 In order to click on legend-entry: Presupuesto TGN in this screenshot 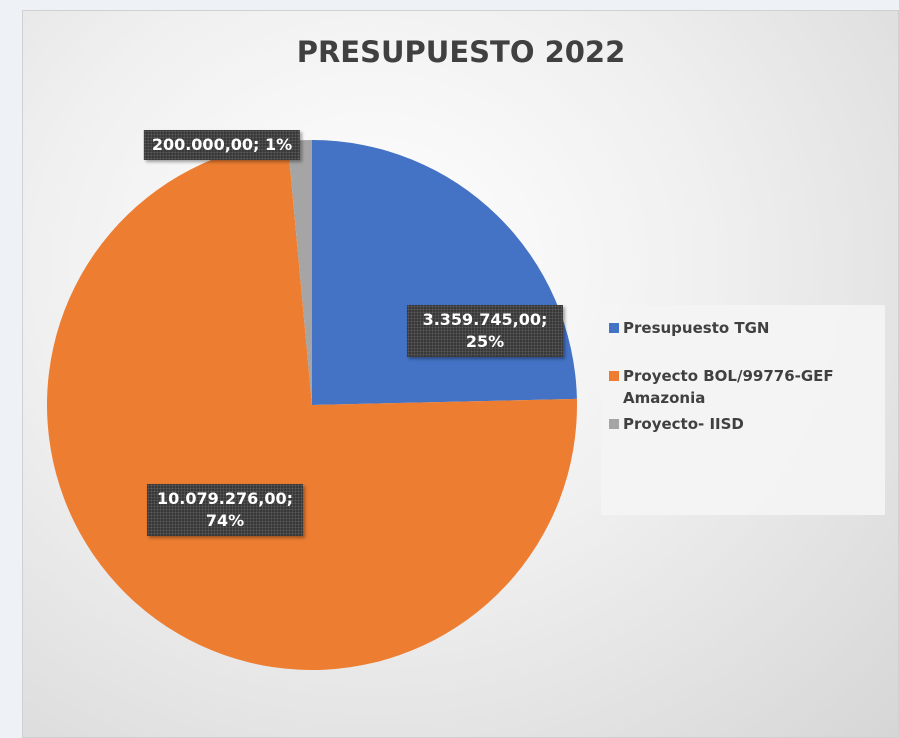, I will do `click(743, 328)`.